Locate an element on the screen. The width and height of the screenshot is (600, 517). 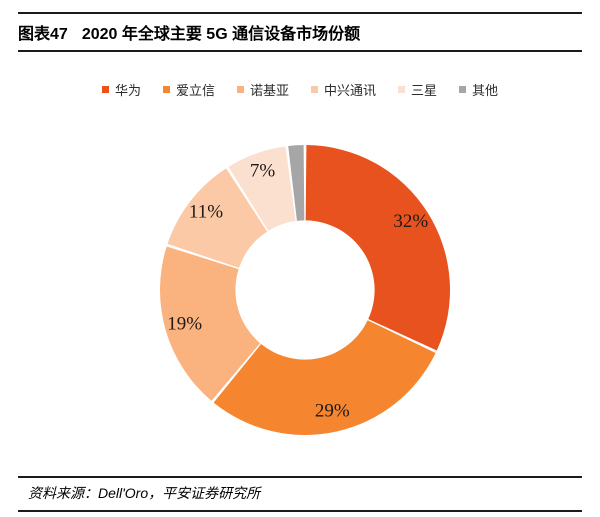
legend-item-label: 爱立信 is located at coordinates (195, 90).